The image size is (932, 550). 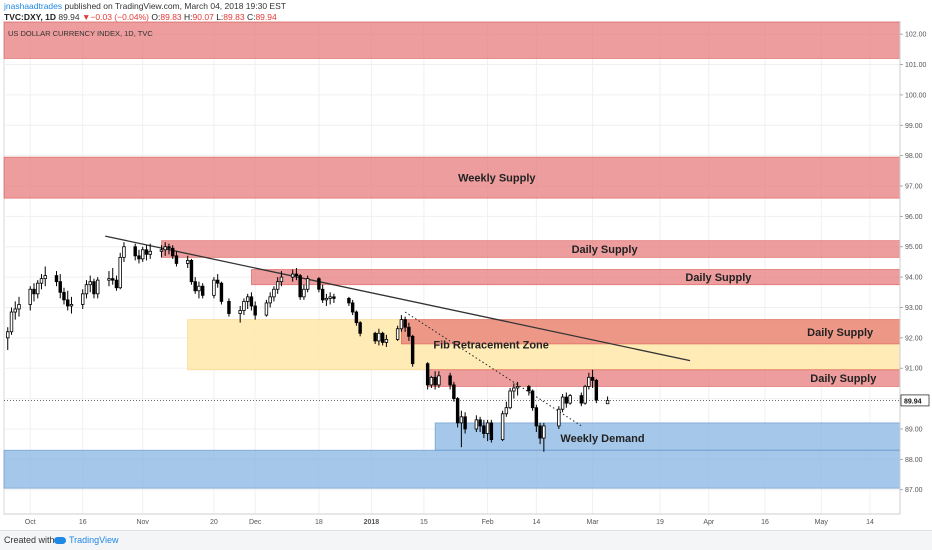 I want to click on dotted-trend-line, so click(x=493, y=369).